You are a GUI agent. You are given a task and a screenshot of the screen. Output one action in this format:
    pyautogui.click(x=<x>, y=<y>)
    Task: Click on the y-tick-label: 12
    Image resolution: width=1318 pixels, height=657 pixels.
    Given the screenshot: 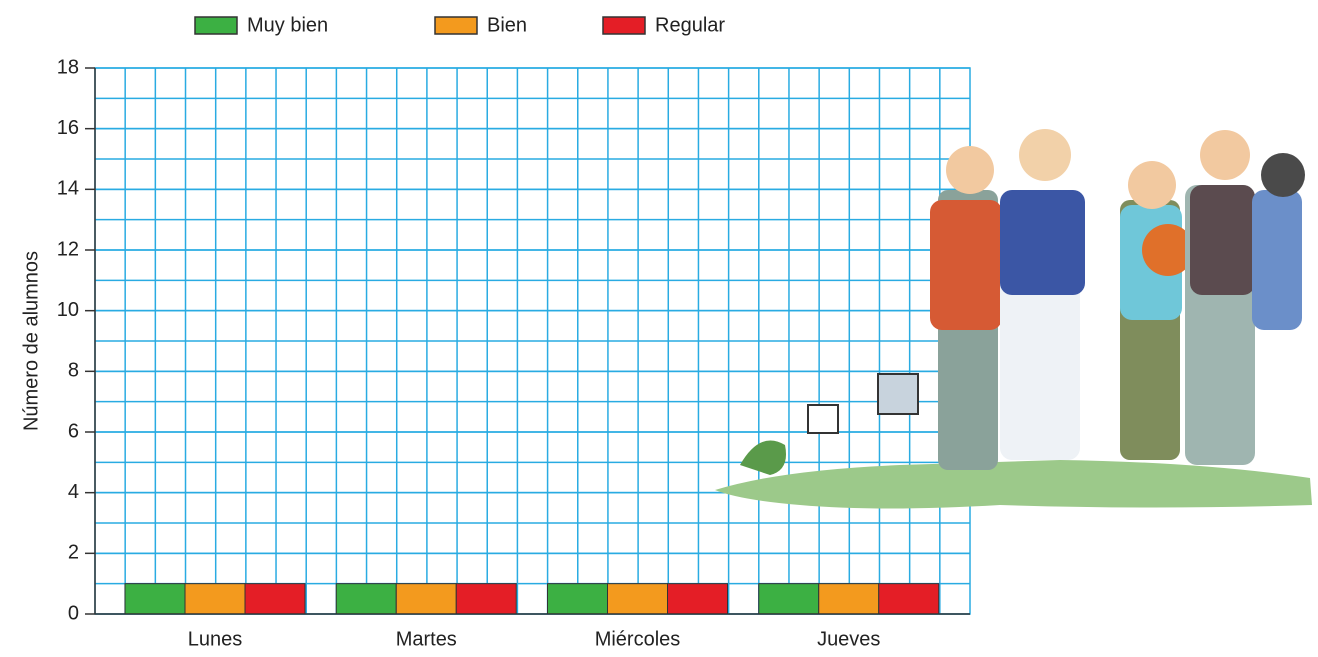 What is the action you would take?
    pyautogui.click(x=68, y=249)
    